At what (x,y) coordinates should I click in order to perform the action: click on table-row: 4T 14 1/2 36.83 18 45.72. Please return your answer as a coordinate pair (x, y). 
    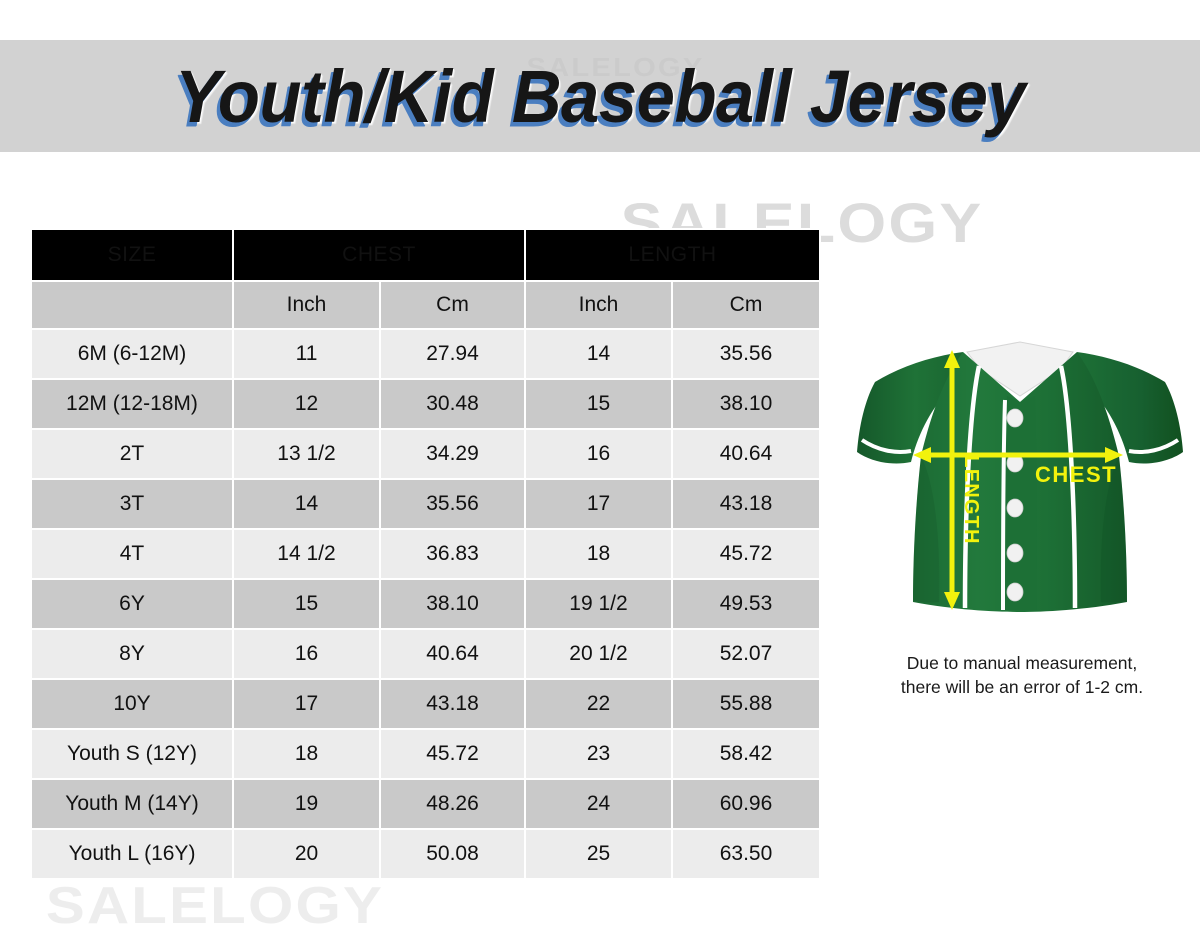
    Looking at the image, I should click on (425, 554).